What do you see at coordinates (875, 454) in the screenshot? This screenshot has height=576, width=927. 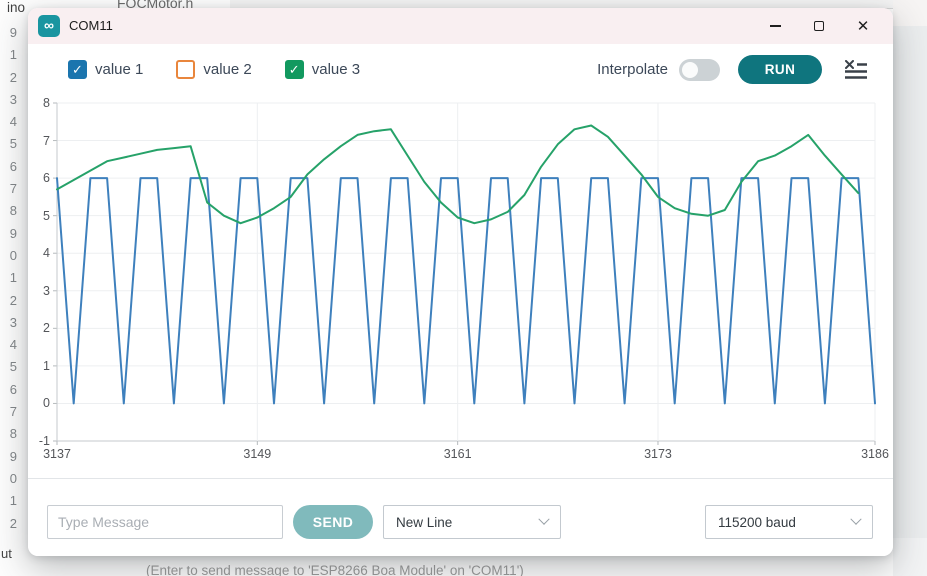 I see `x-axis-tick-label: 3186` at bounding box center [875, 454].